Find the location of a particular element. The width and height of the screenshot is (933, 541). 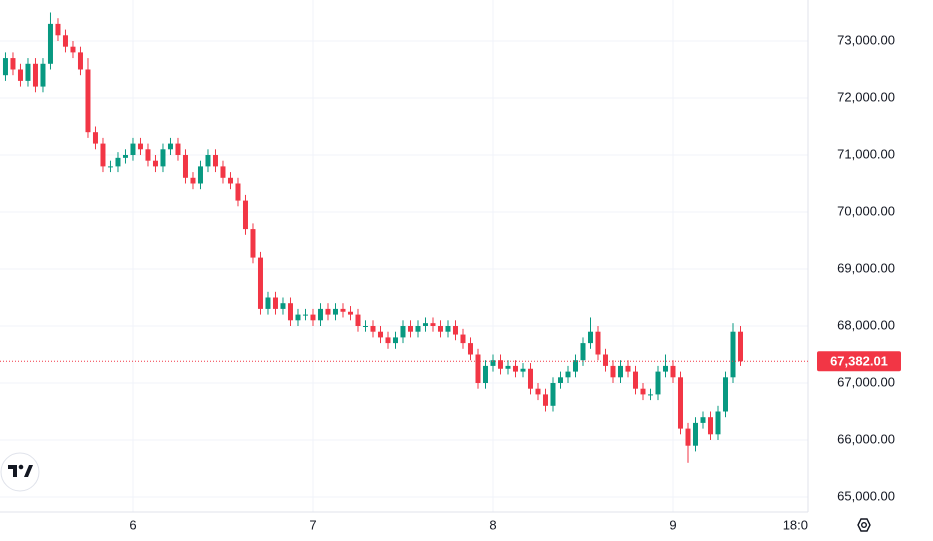

x-tick-label: 18:0 is located at coordinates (795, 524).